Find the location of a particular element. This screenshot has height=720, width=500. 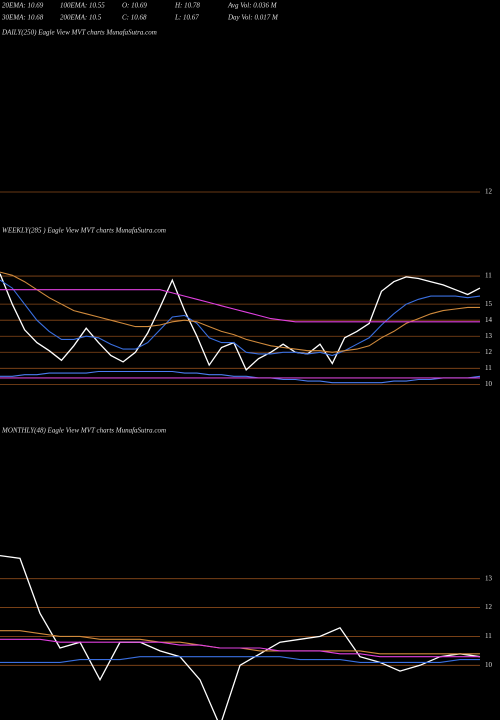

y-tick-label: 14 is located at coordinates (489, 320).